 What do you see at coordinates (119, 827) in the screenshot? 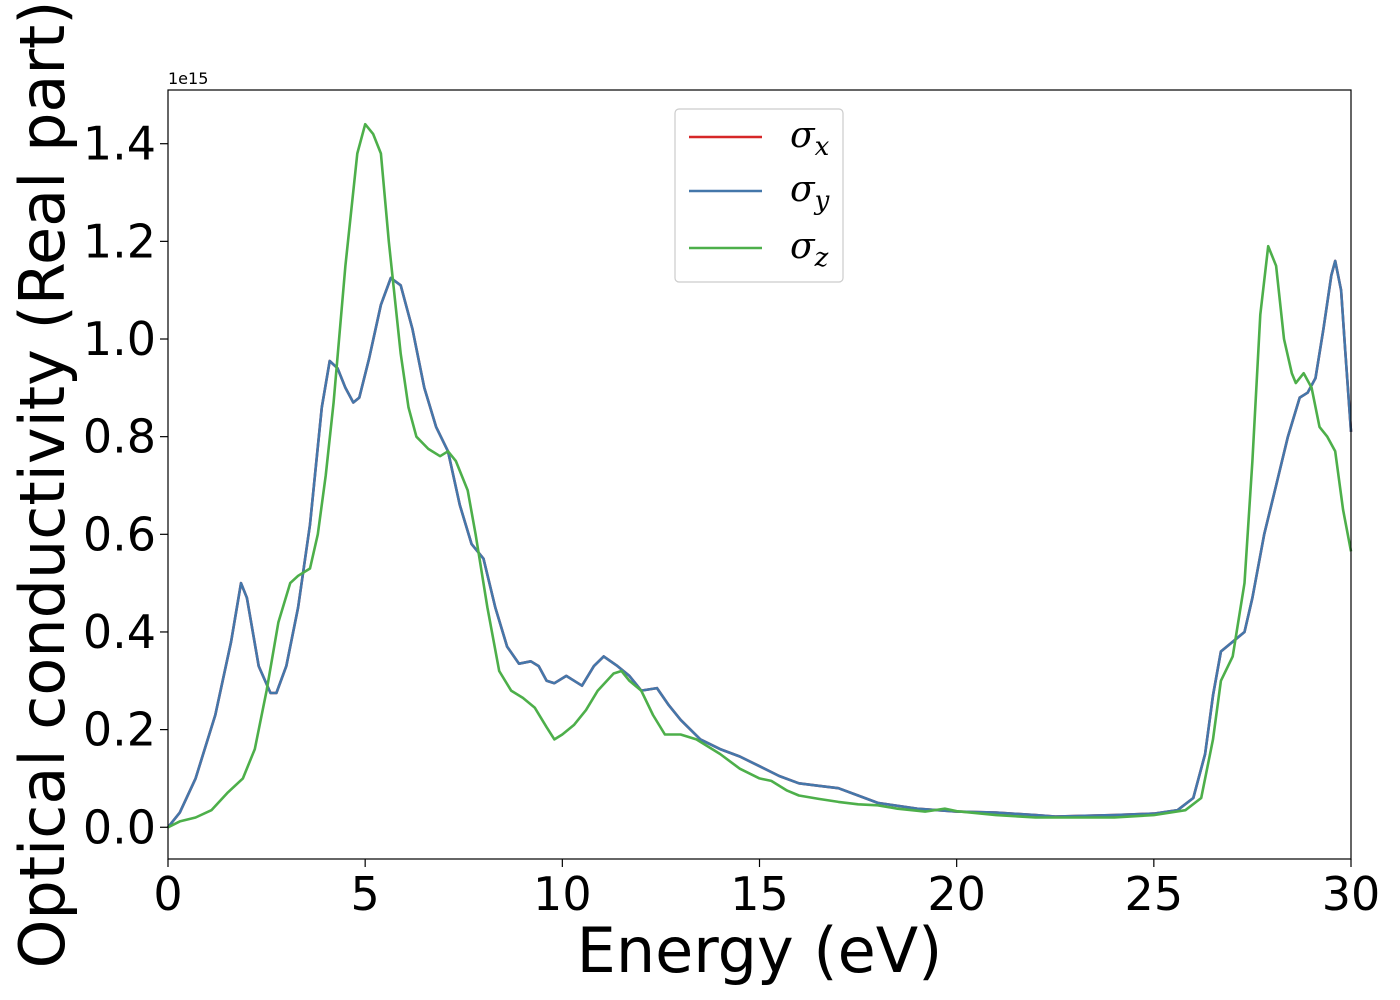
I see `y-tick-label: 0.0` at bounding box center [119, 827].